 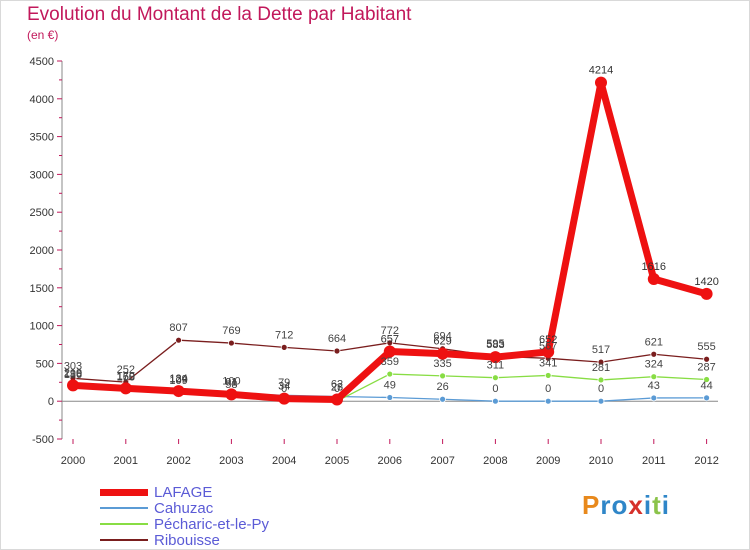 I want to click on x-tick-label: 2003, so click(x=231, y=461).